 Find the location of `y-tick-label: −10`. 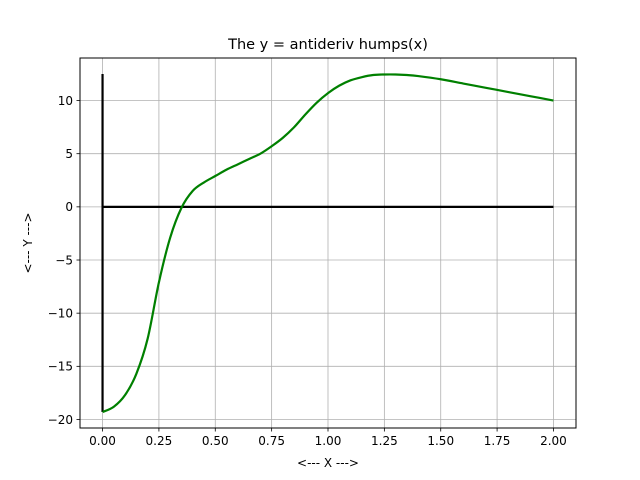

y-tick-label: −10 is located at coordinates (60, 313).